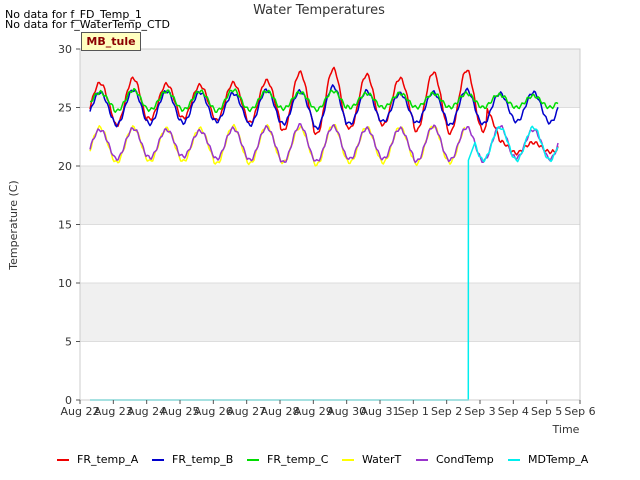  Describe the element at coordinates (65, 283) in the screenshot. I see `y-tick-label: 10` at that location.